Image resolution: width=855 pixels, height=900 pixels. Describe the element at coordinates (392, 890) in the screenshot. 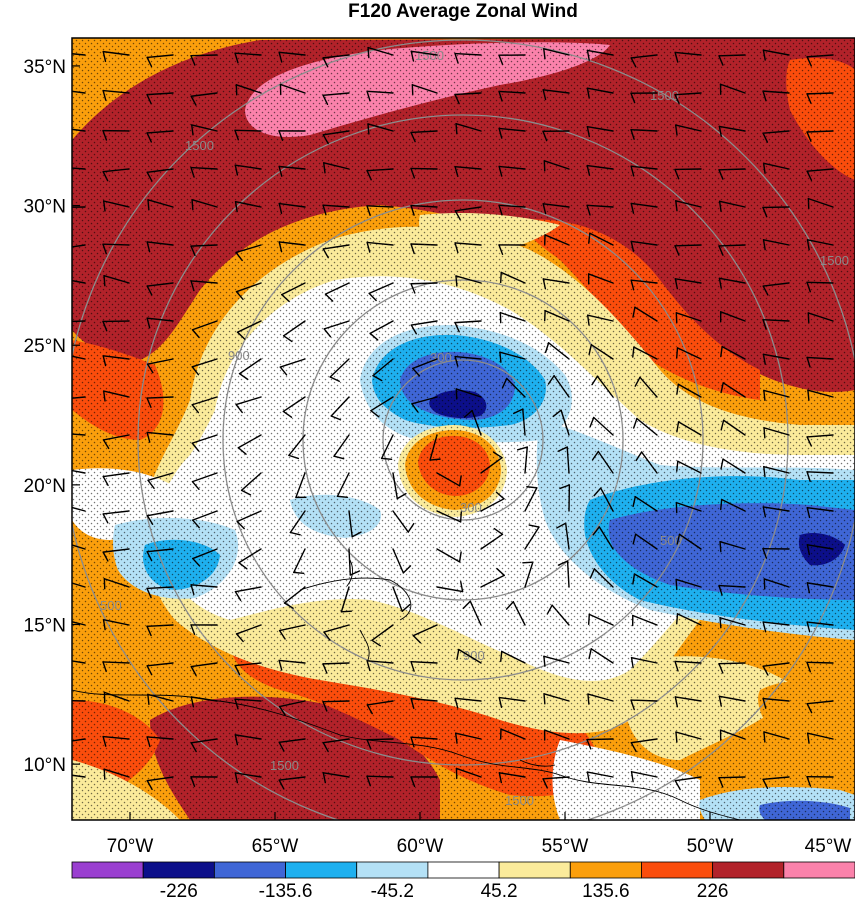

I see `colorbar-label: -45.2` at that location.